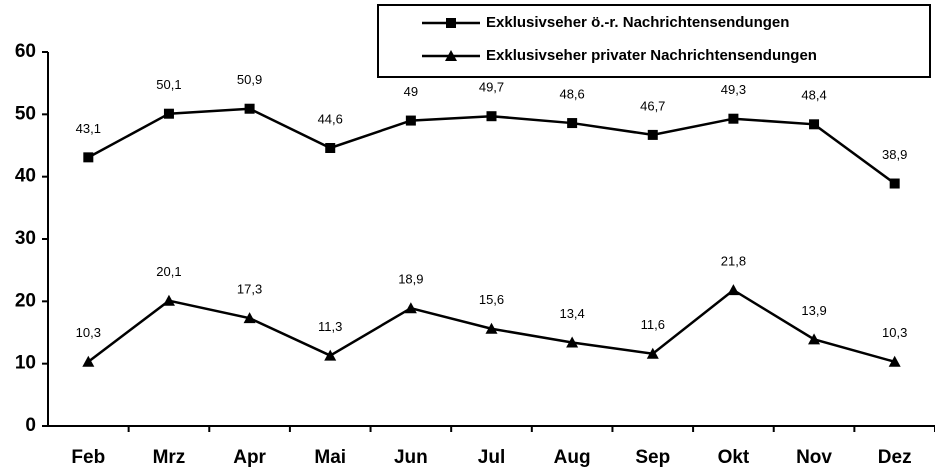 This screenshot has height=468, width=935. Describe the element at coordinates (653, 324) in the screenshot. I see `data-label: 11,6` at that location.